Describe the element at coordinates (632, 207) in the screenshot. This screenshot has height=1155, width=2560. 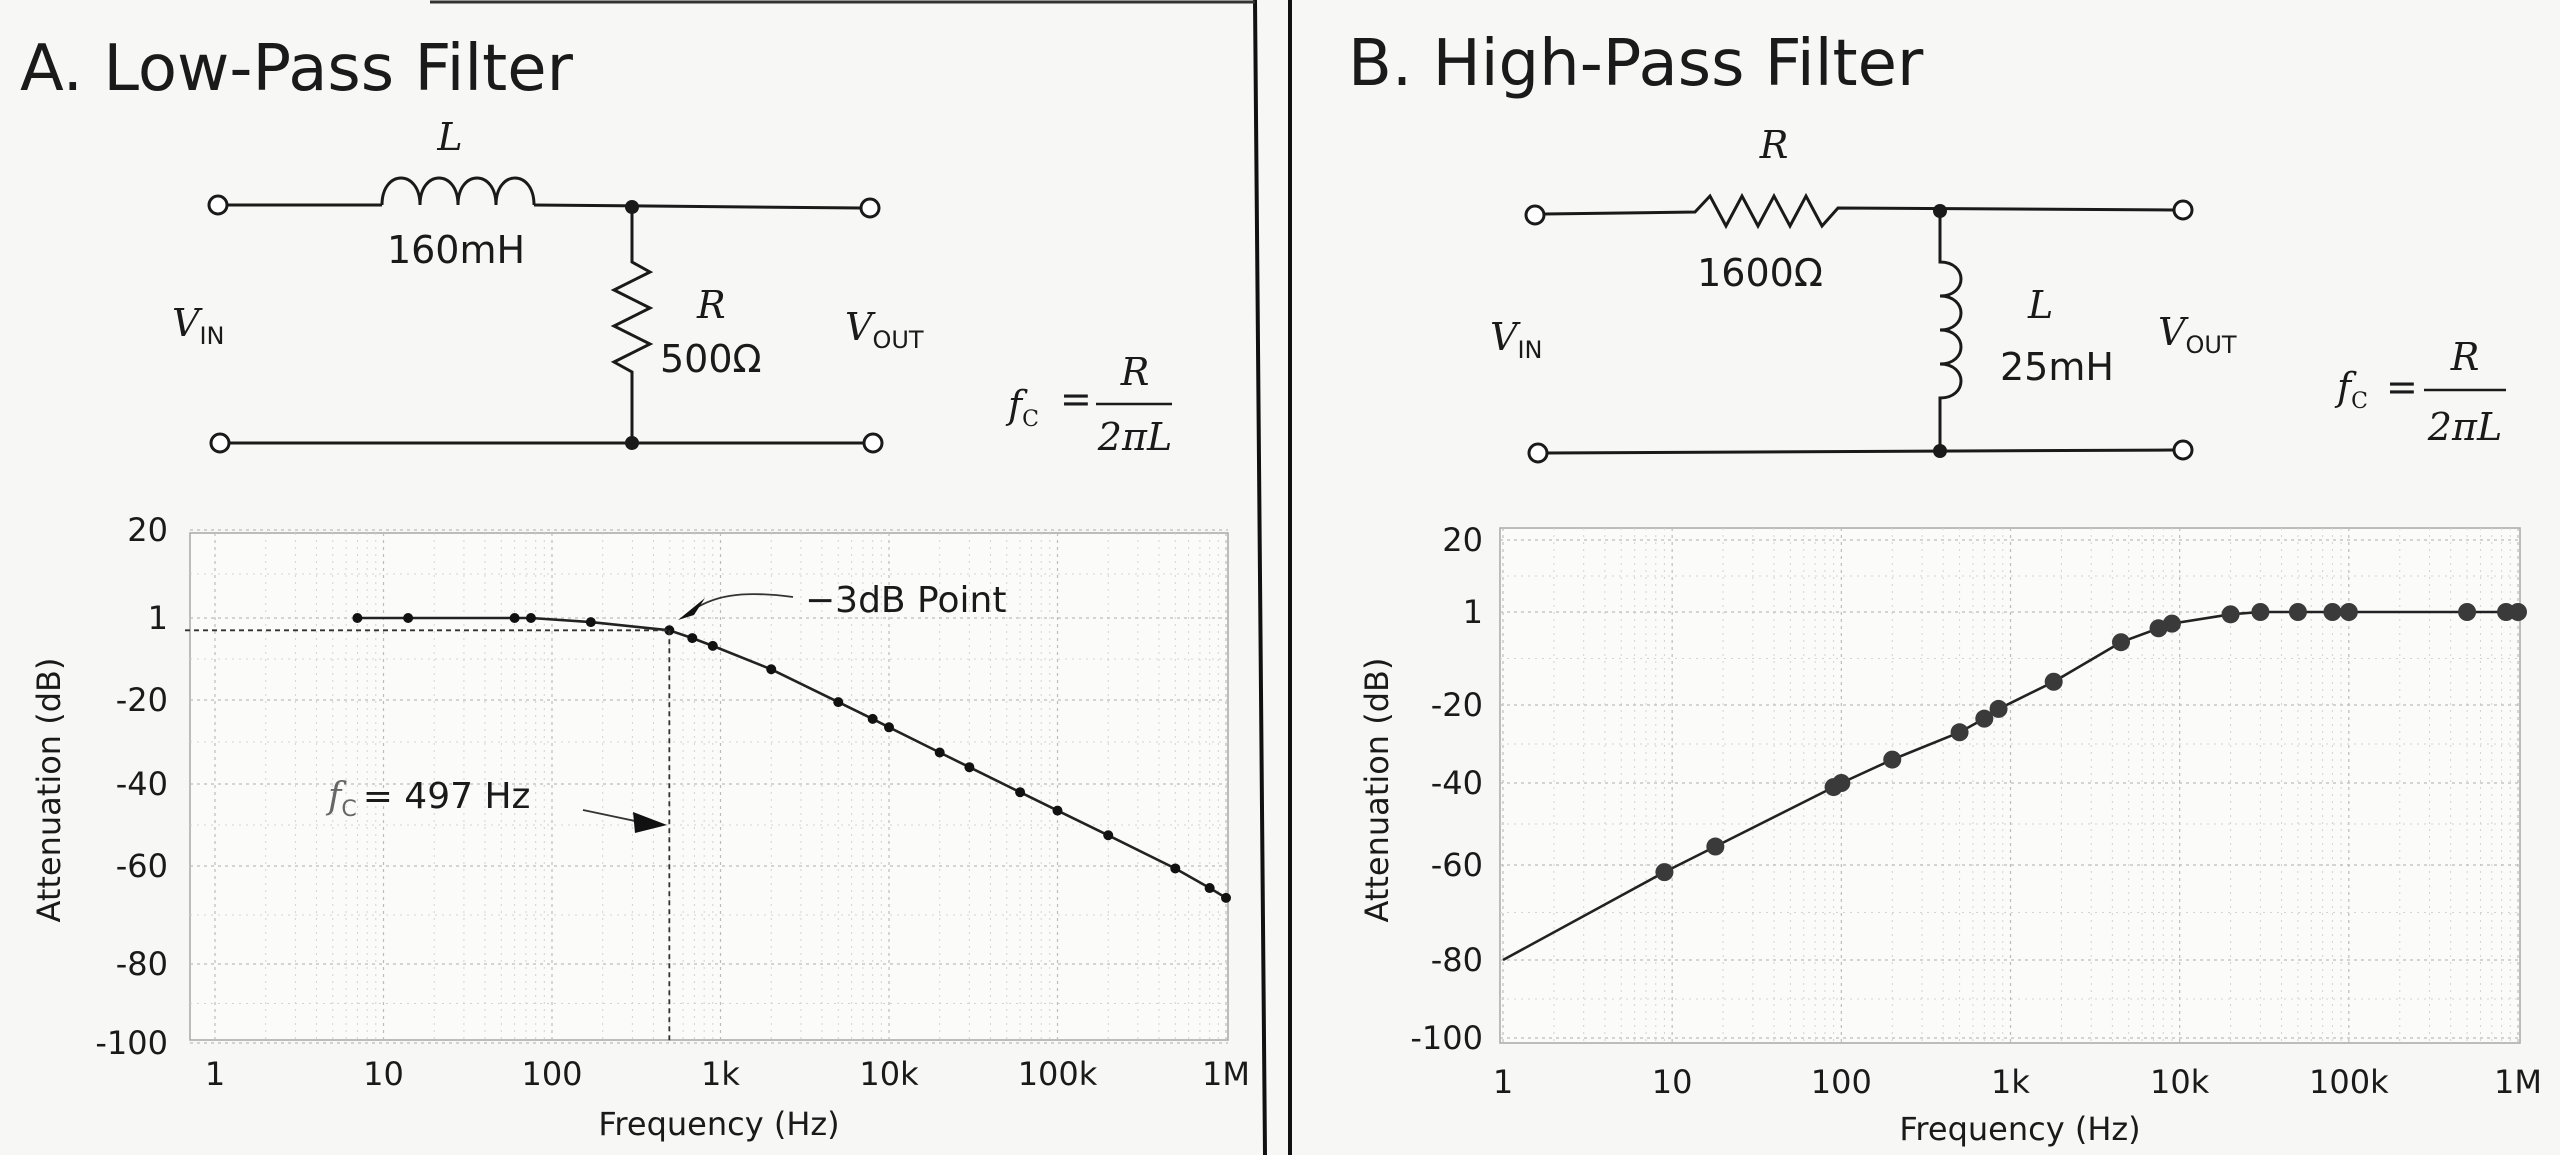
I see `node-top` at that location.